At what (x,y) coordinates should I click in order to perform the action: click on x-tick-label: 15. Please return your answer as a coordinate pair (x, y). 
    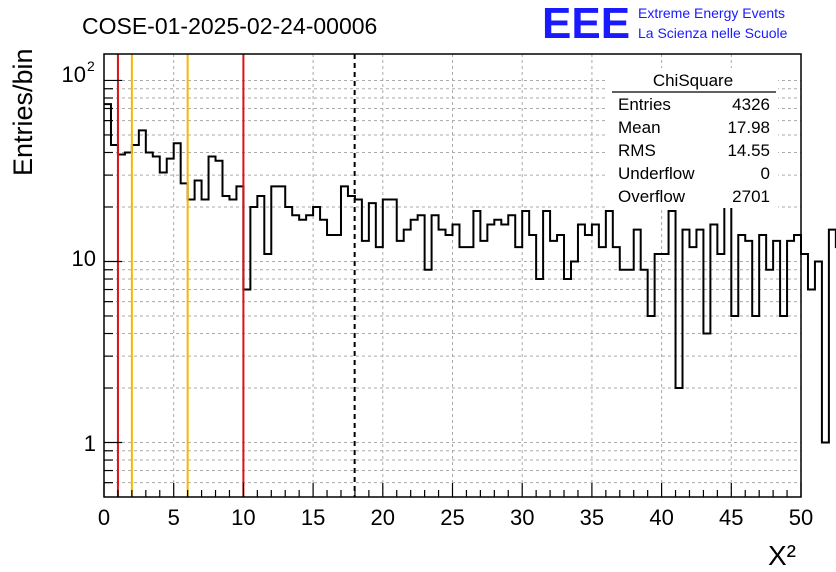
    Looking at the image, I should click on (313, 517).